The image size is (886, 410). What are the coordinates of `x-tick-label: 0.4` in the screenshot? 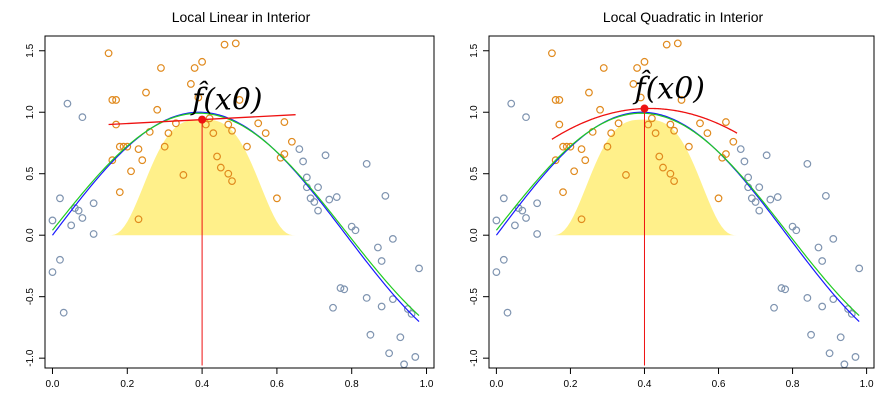 It's located at (202, 384).